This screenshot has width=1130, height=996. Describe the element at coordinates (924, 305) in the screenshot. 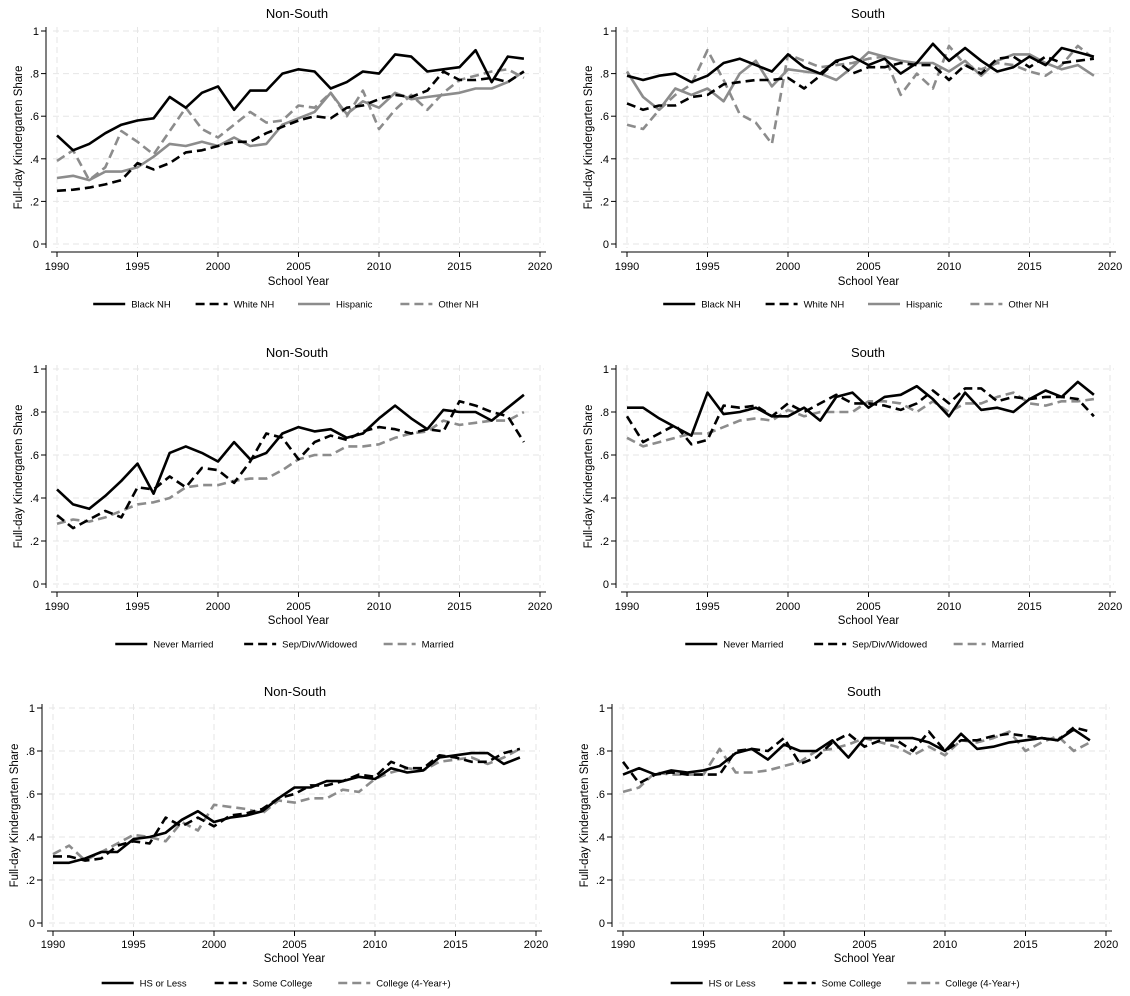

I see `legend-label: Hispanic` at that location.